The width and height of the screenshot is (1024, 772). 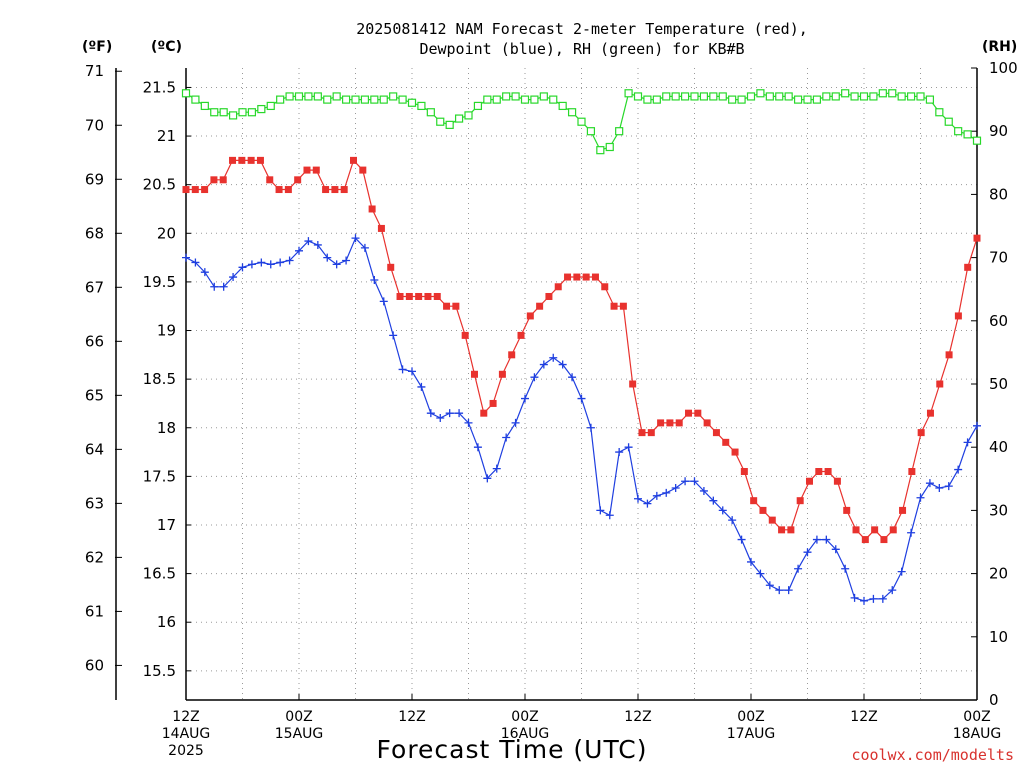 What do you see at coordinates (1003, 68) in the screenshot?
I see `rh-tick-label: 100` at bounding box center [1003, 68].